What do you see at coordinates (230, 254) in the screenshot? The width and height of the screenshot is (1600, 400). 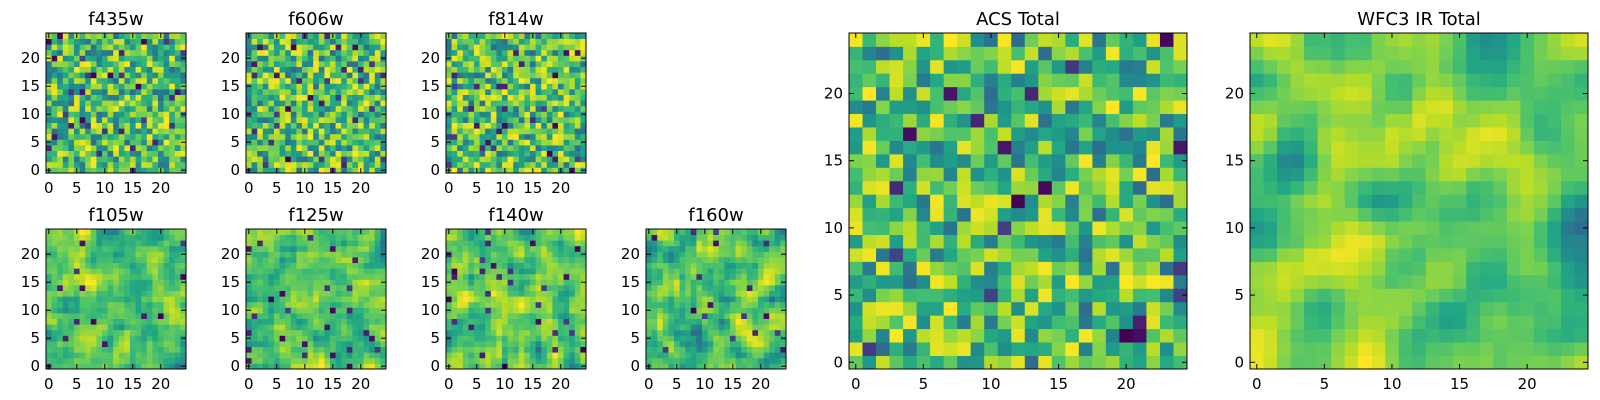 I see `y-tick-label: 20` at bounding box center [230, 254].